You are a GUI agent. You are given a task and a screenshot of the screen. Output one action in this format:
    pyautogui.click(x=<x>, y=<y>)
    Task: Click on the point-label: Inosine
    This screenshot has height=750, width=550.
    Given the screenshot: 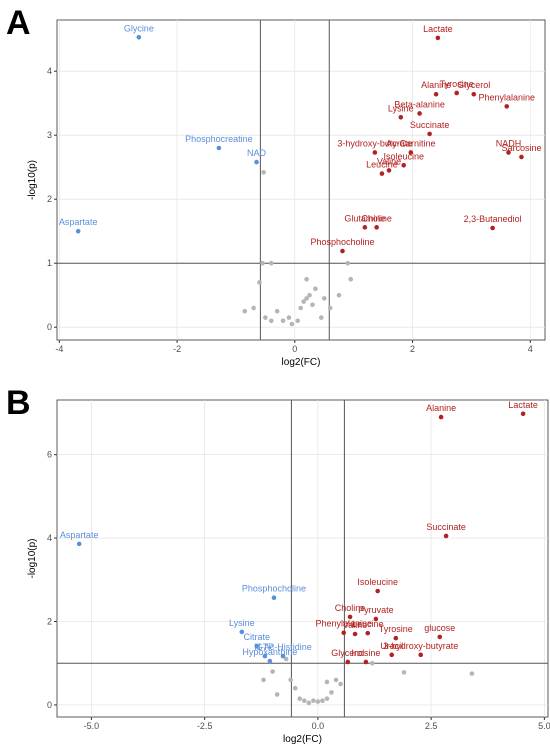 What is the action you would take?
    pyautogui.click(x=365, y=653)
    